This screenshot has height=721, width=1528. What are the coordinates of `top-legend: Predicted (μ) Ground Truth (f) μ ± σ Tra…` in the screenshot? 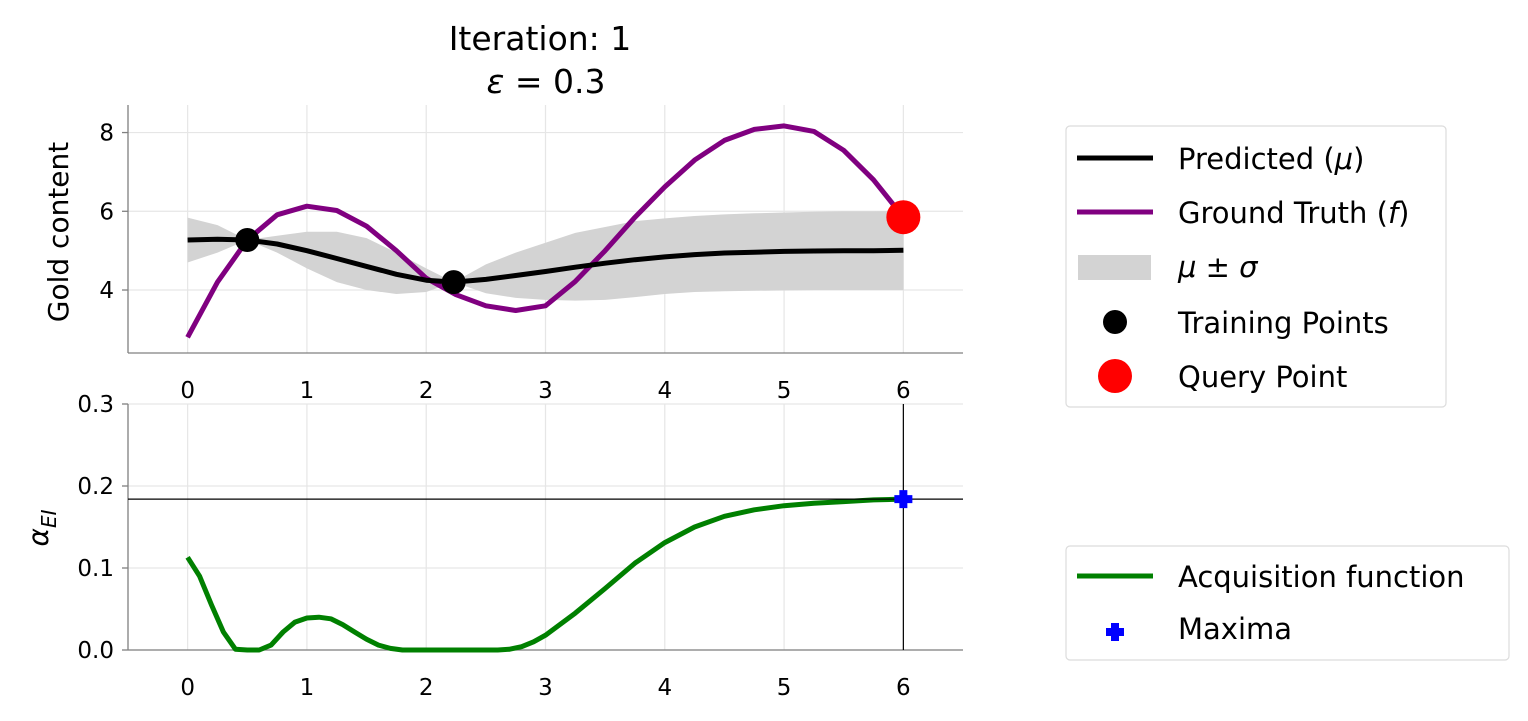 It's located at (1256, 266).